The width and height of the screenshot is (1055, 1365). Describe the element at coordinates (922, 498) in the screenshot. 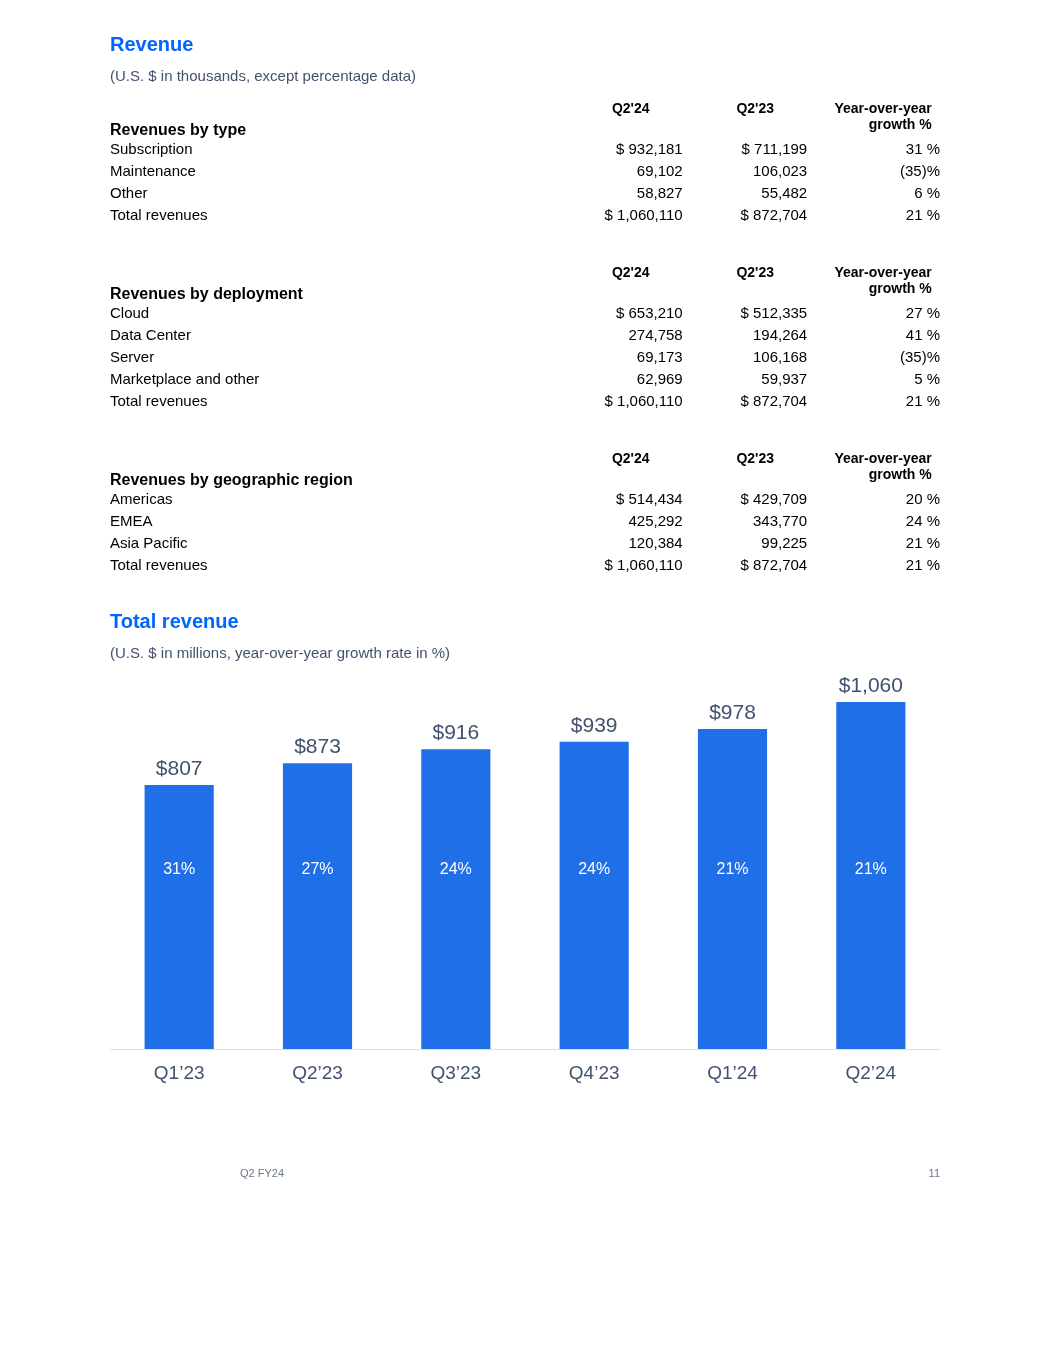

I see `data-label: 20 %` at that location.